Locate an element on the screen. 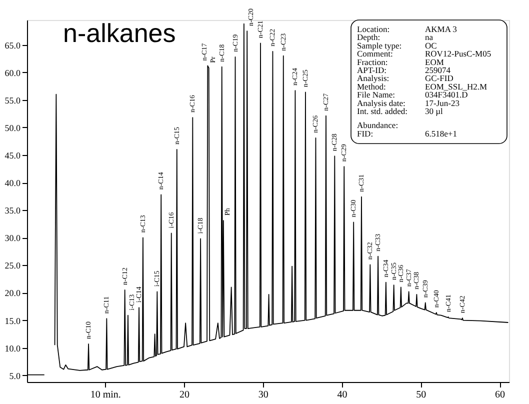 This screenshot has width=529, height=404. text: File Name: 034F3401.D is located at coordinates (412, 95).